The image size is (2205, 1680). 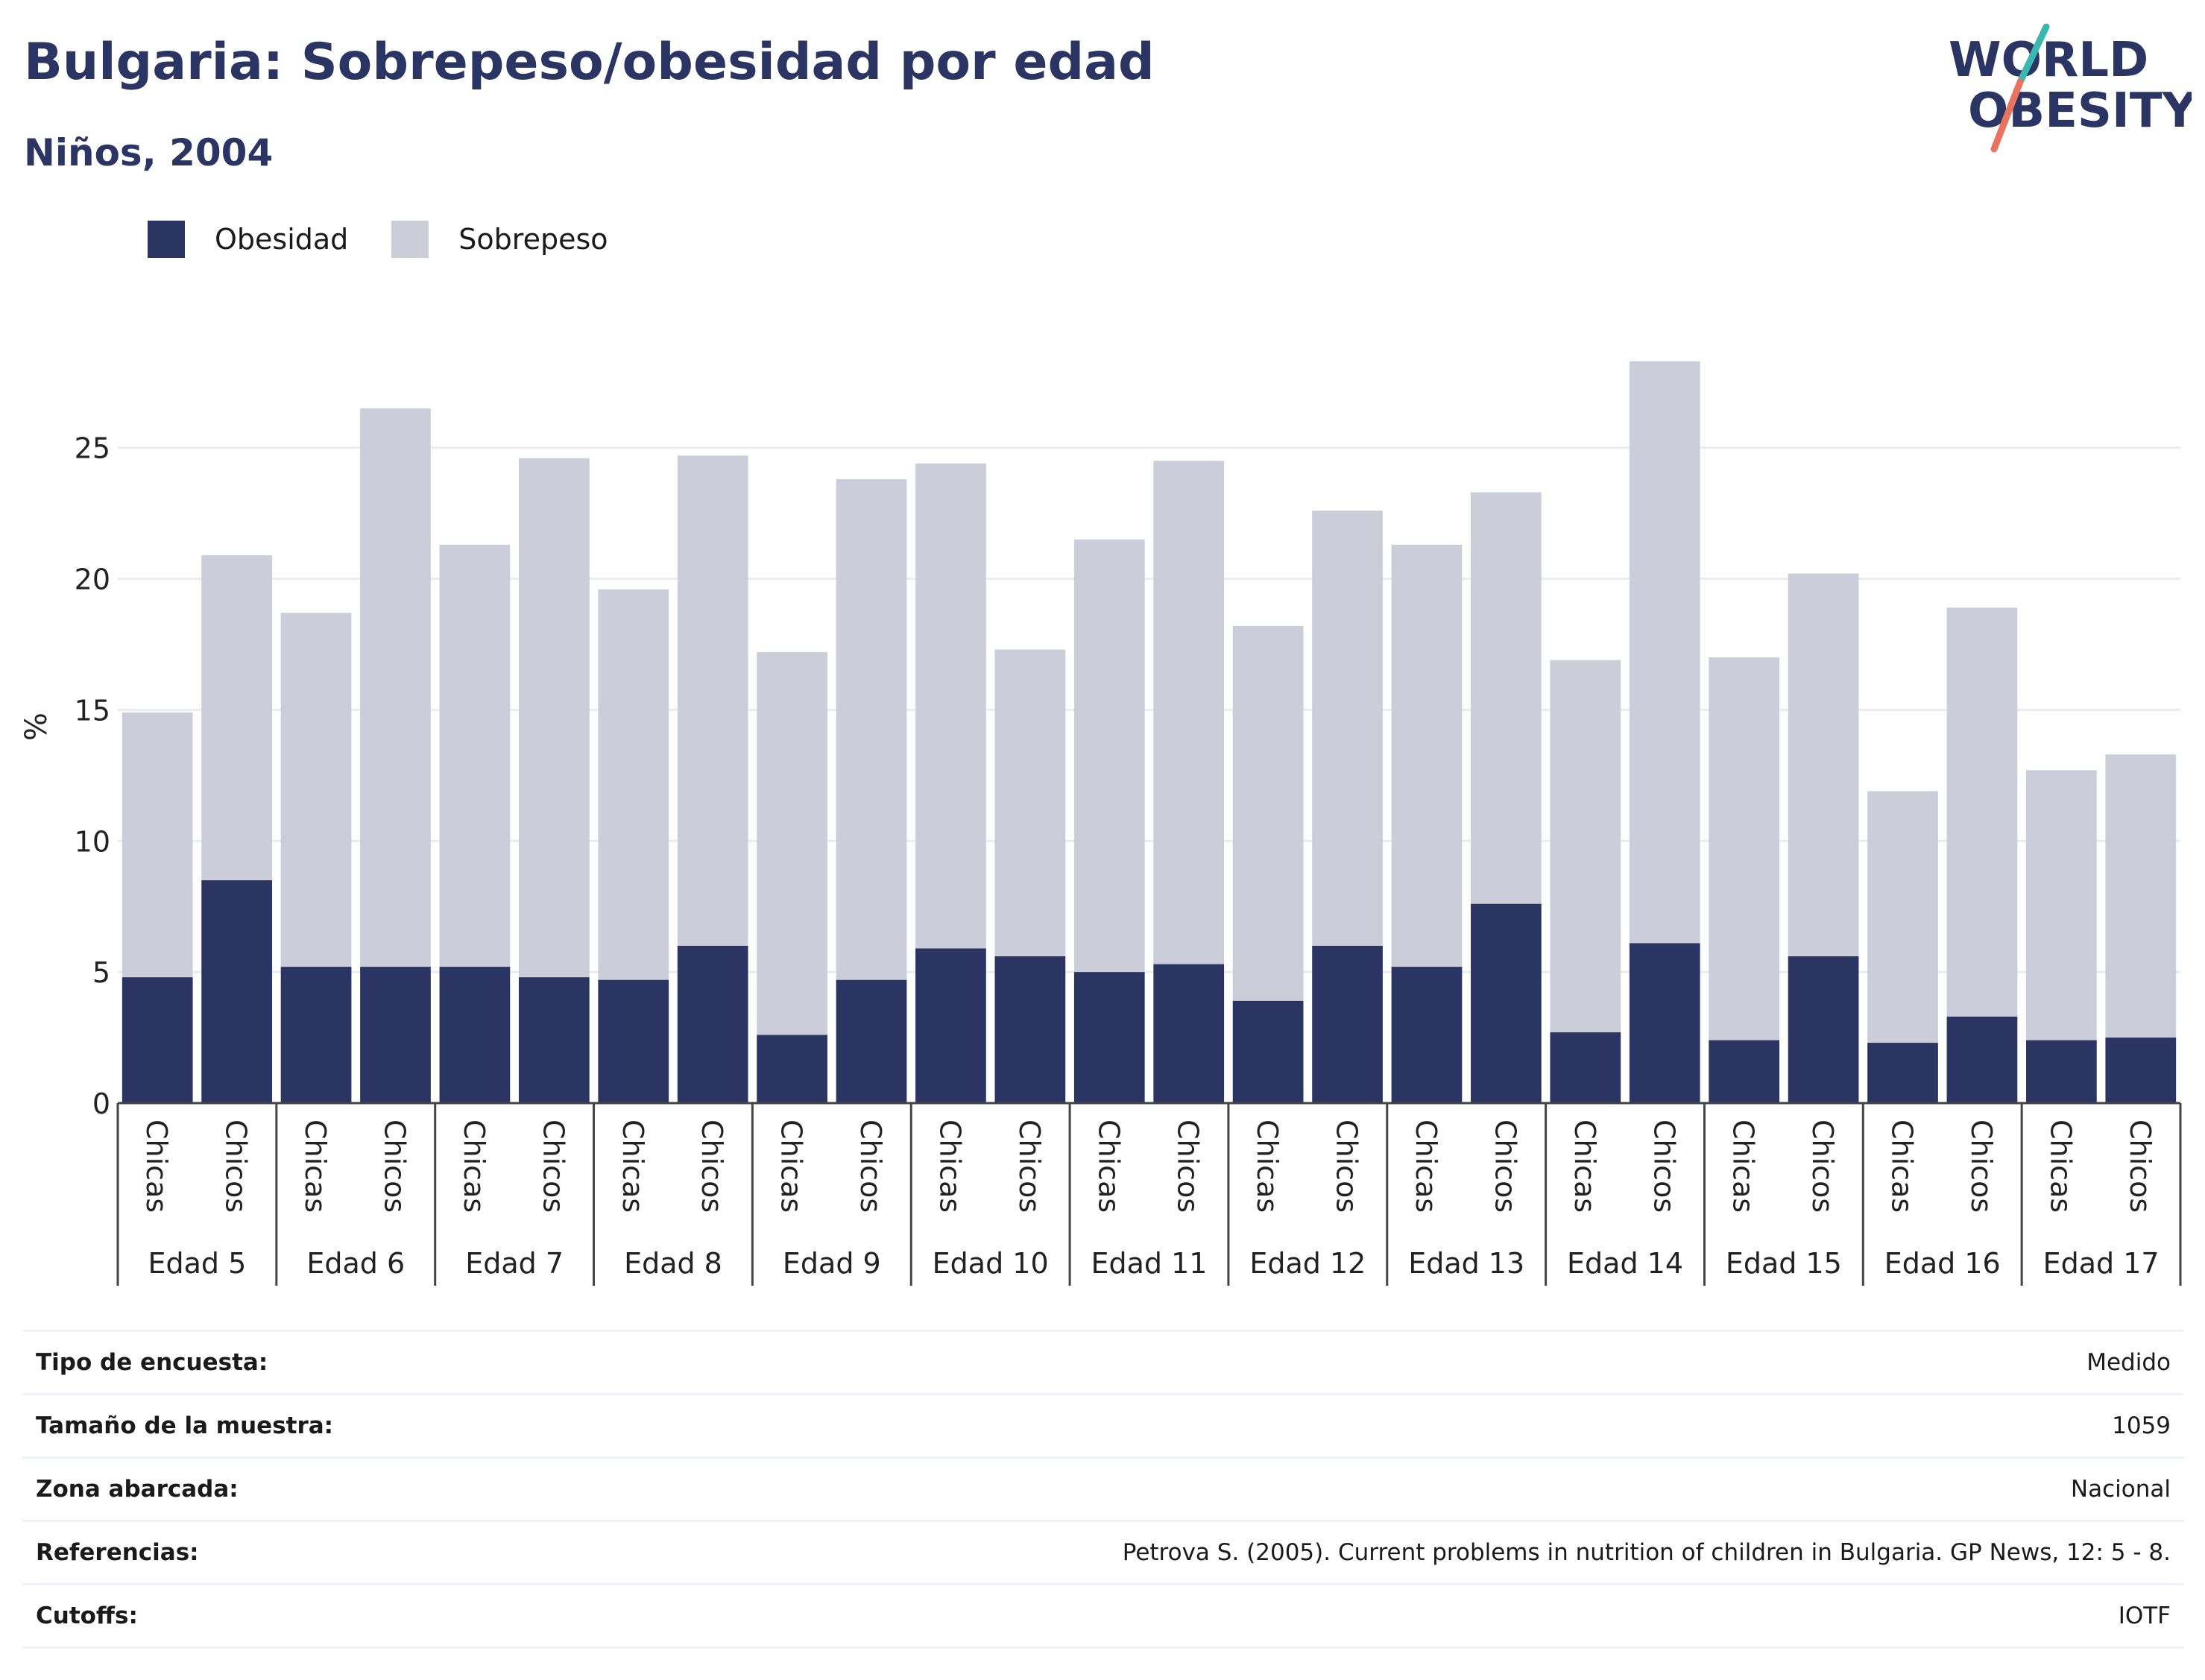 What do you see at coordinates (991, 1263) in the screenshot?
I see `x-group-label: Edad 10` at bounding box center [991, 1263].